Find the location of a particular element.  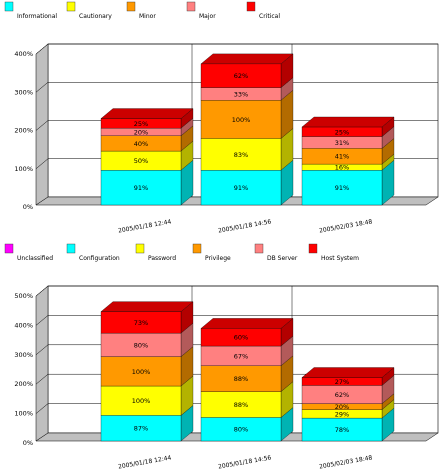

legend-label: Configuration is located at coordinates (99, 258).